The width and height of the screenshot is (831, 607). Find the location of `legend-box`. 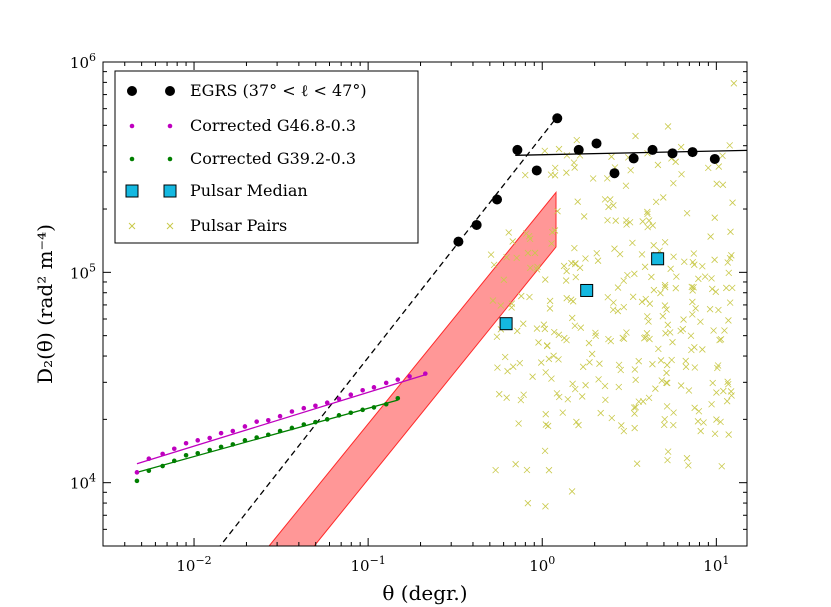

legend-box is located at coordinates (266, 157).